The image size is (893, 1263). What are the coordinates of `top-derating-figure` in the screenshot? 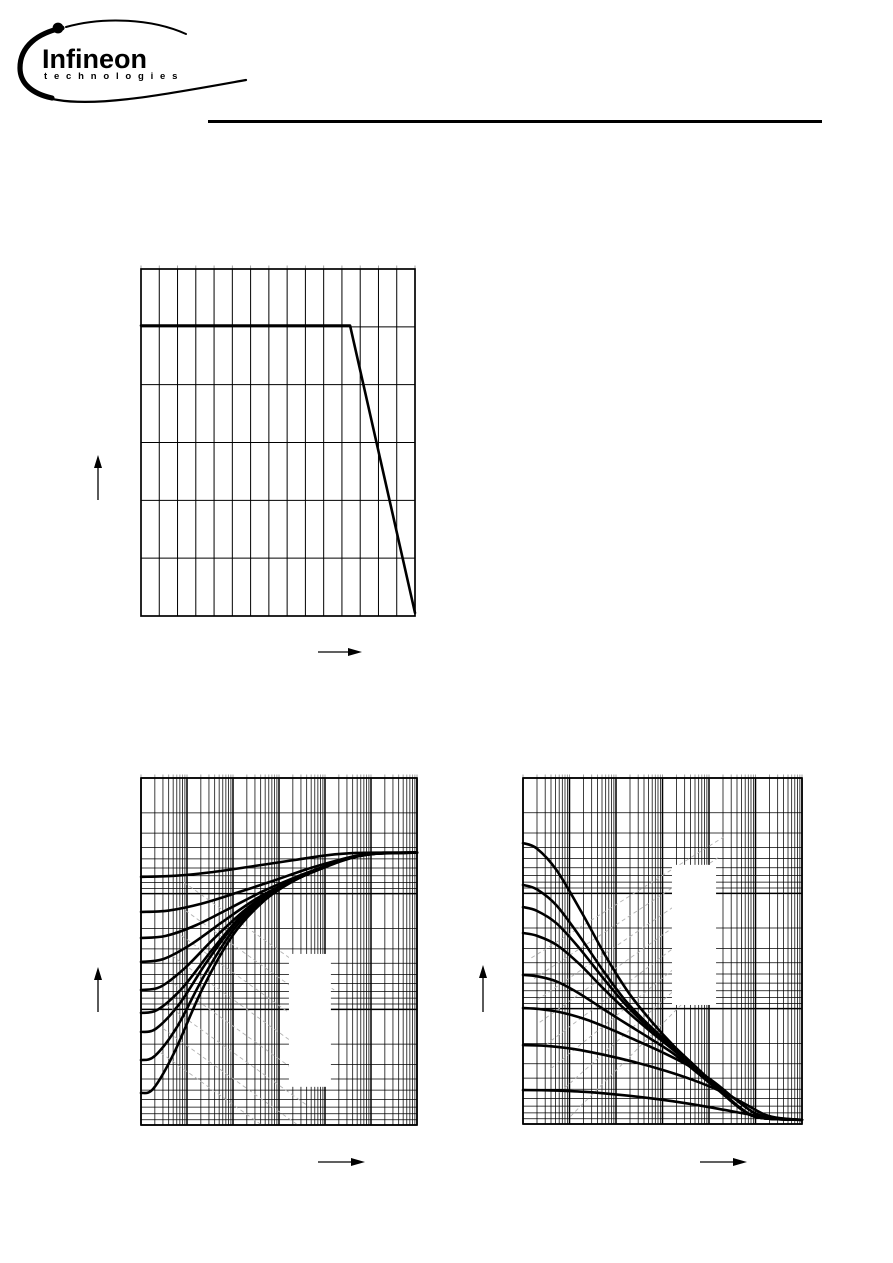 It's located at (255, 460).